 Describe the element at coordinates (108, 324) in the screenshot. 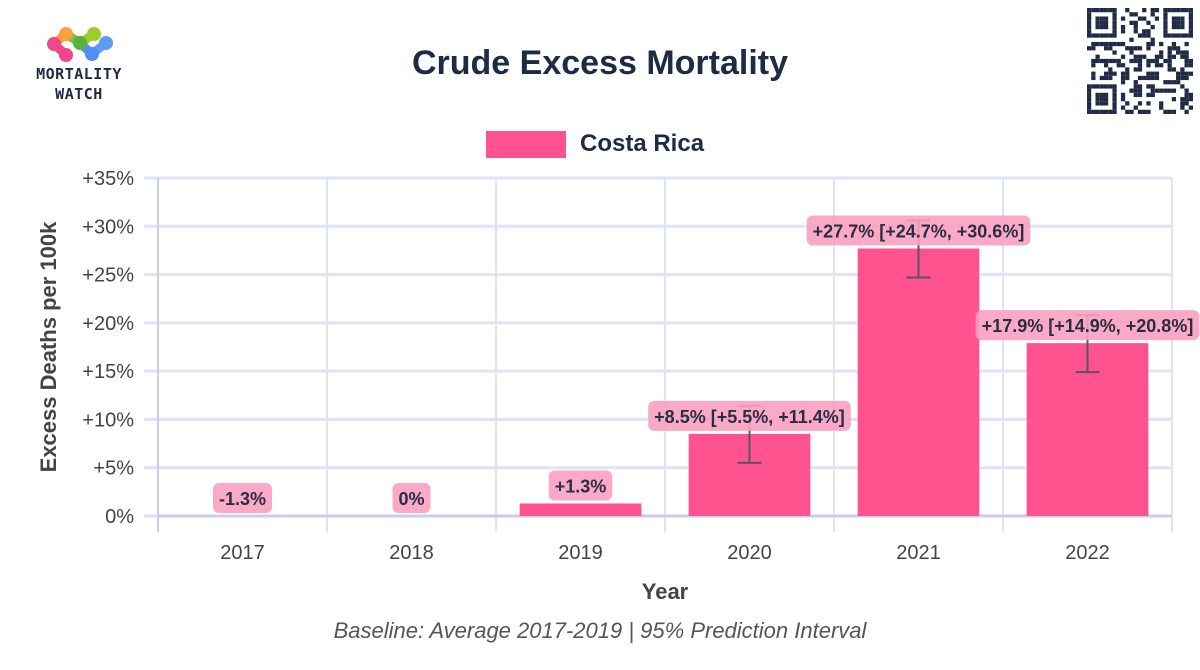

I see `y-tick-label: +20%` at that location.